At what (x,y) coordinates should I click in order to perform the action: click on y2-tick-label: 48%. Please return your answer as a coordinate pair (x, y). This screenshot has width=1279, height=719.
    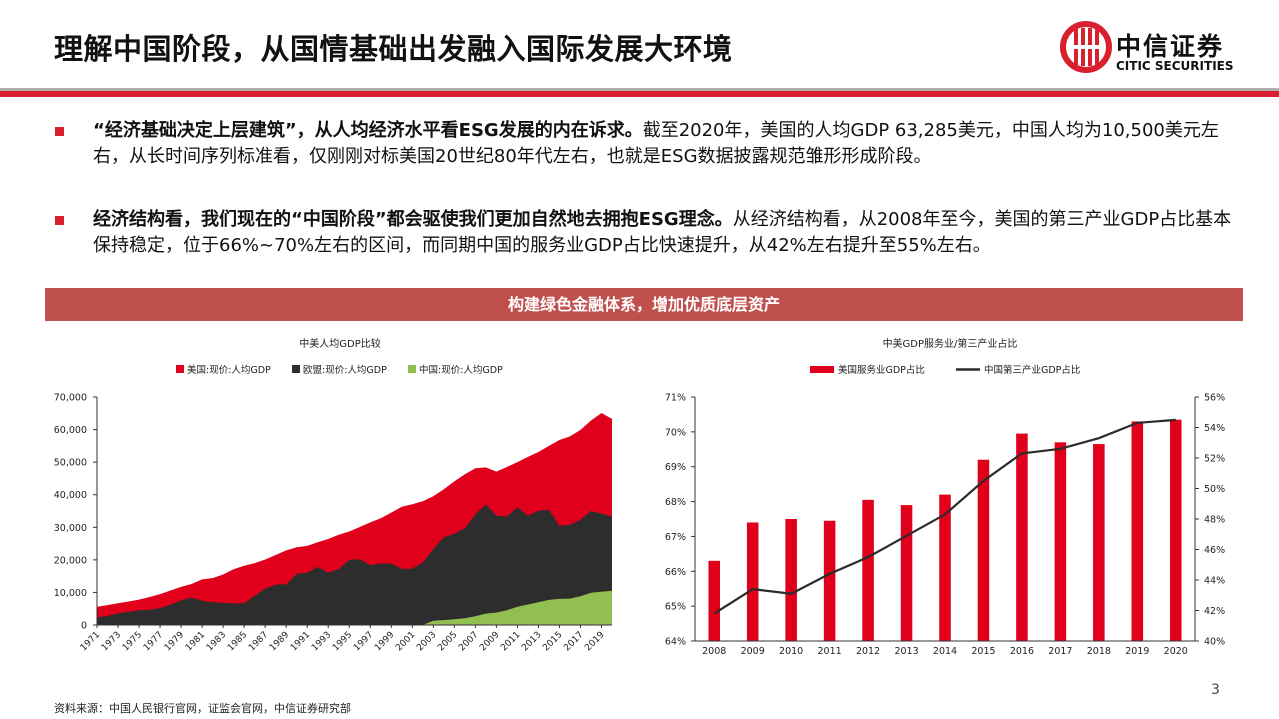
    Looking at the image, I should click on (1214, 520).